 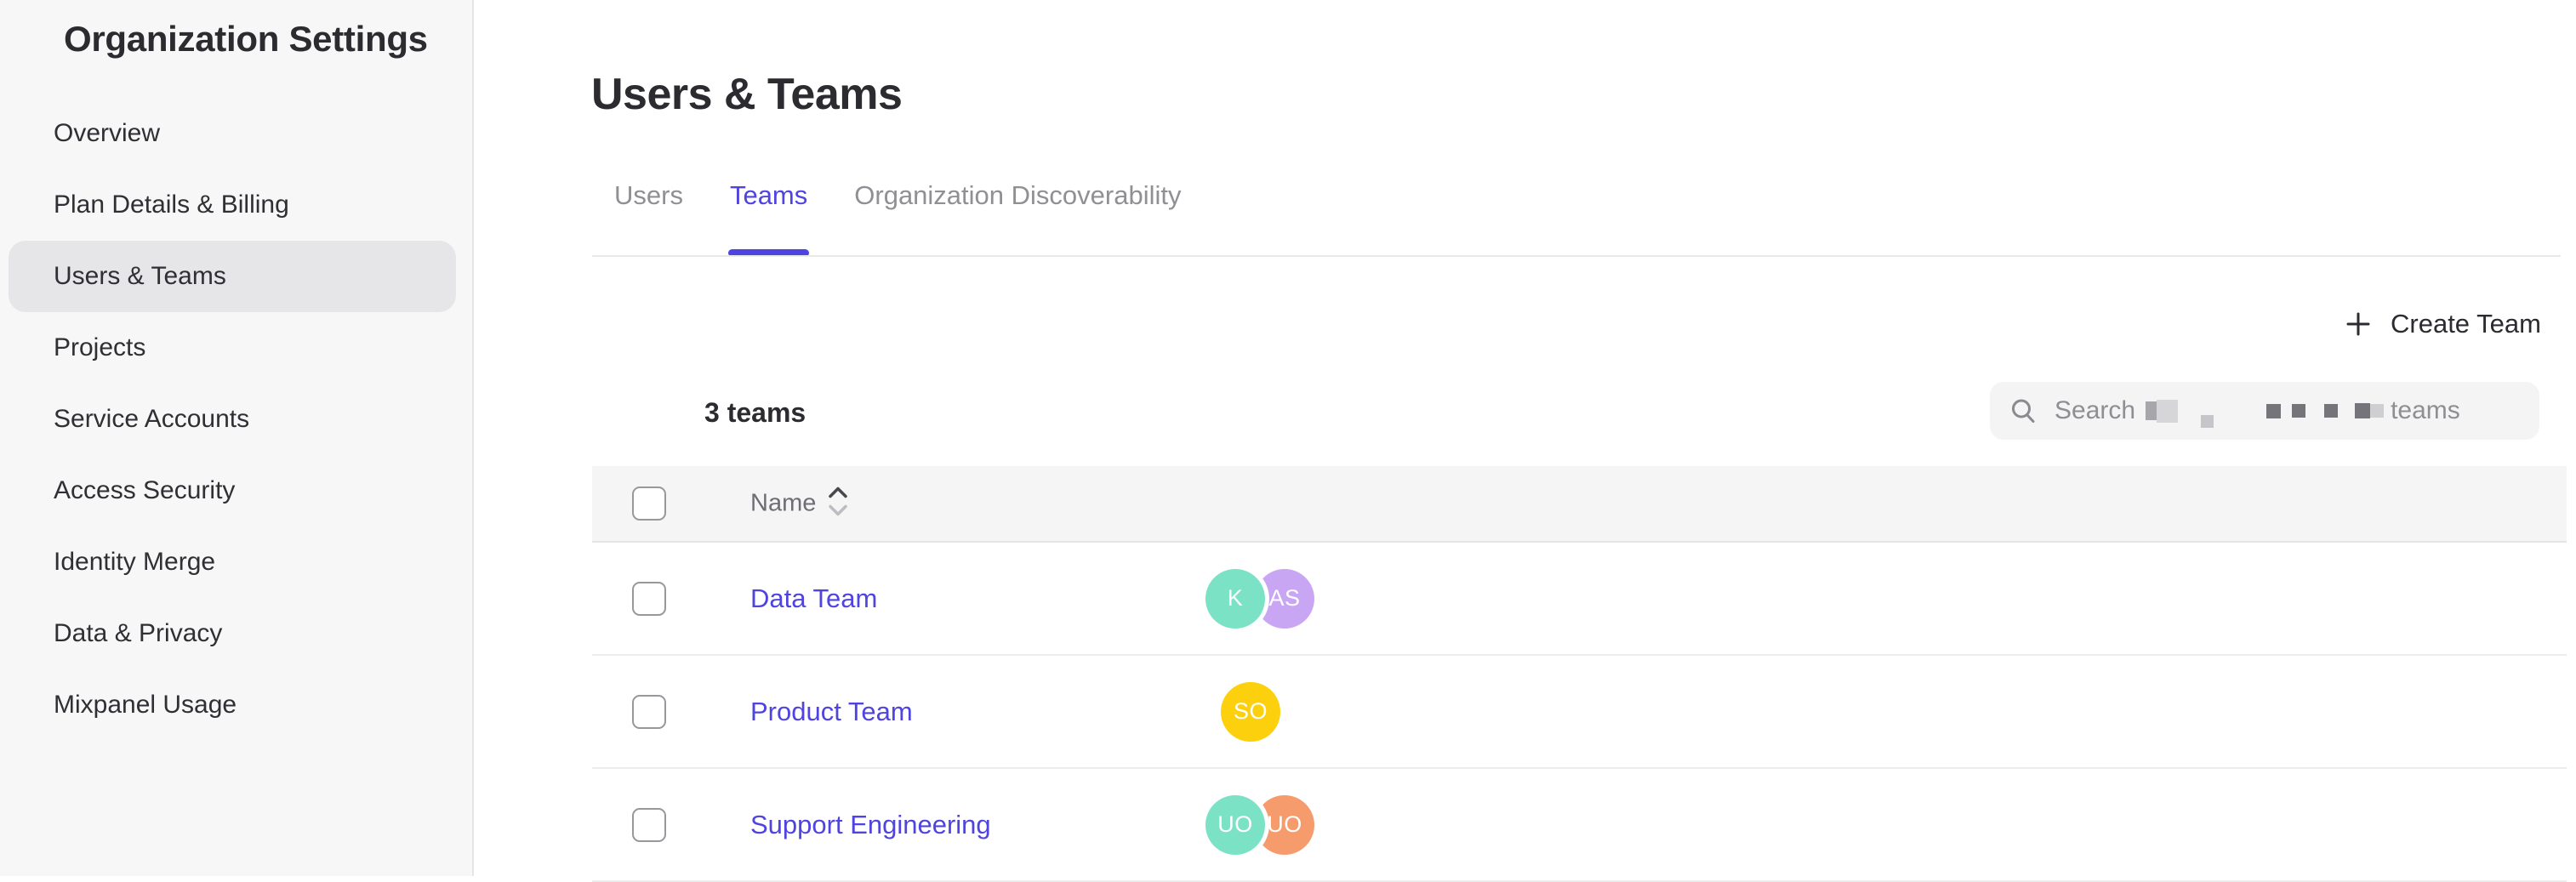 I want to click on tab-teams: Teams, so click(x=768, y=218).